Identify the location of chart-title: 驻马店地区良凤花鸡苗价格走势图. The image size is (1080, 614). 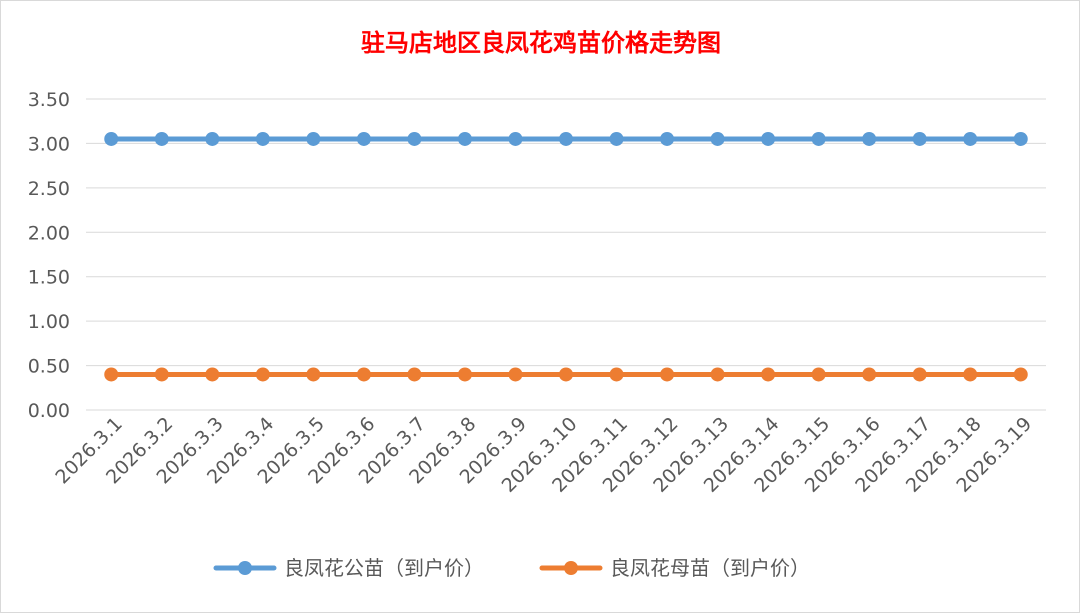
(541, 42).